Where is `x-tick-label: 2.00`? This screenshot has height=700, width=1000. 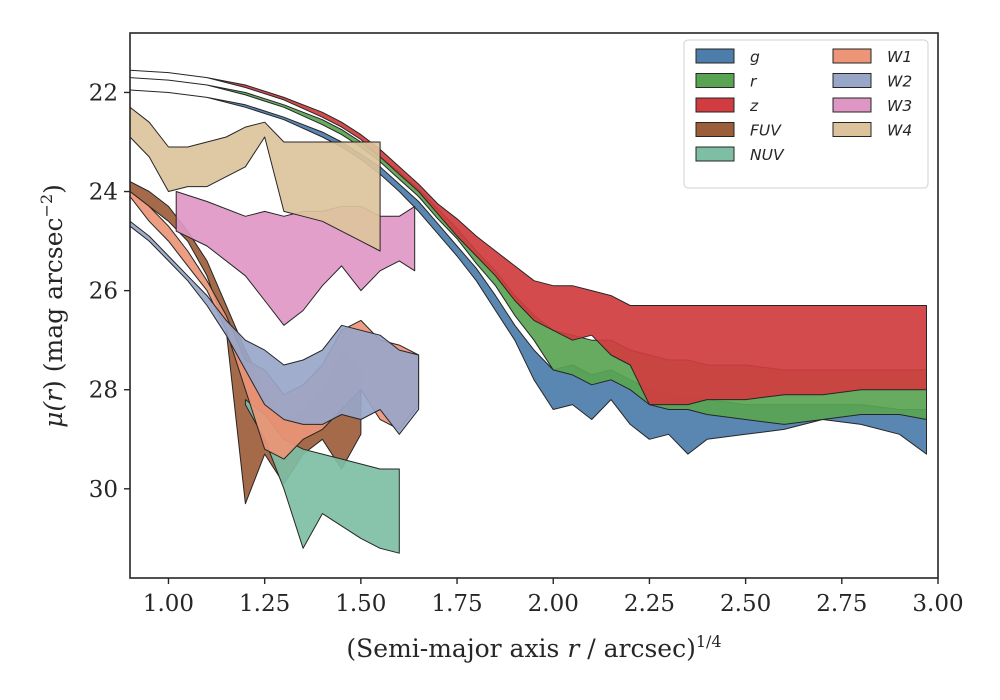 x-tick-label: 2.00 is located at coordinates (553, 604).